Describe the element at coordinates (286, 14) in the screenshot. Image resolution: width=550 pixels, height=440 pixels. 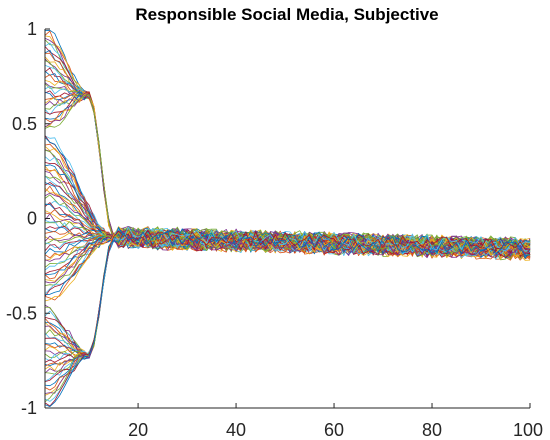
I see `chart-title: Responsible Social Media, Subjective` at that location.